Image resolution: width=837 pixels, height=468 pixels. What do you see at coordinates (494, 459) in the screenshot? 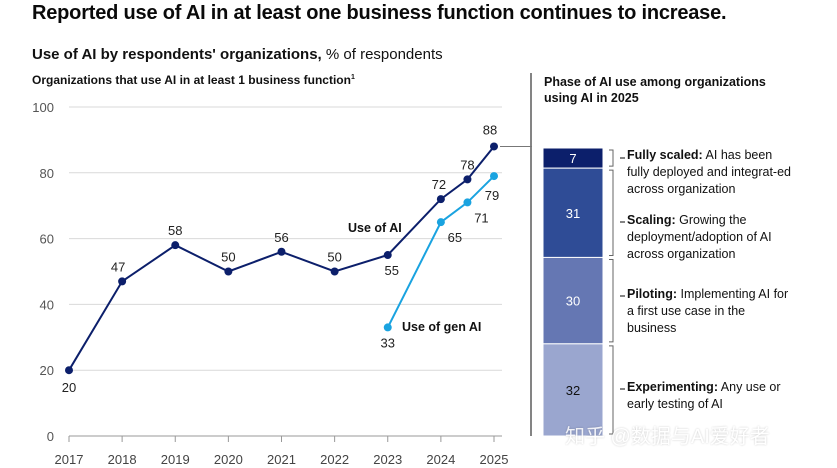
I see `x-tick-label: 2025` at bounding box center [494, 459].